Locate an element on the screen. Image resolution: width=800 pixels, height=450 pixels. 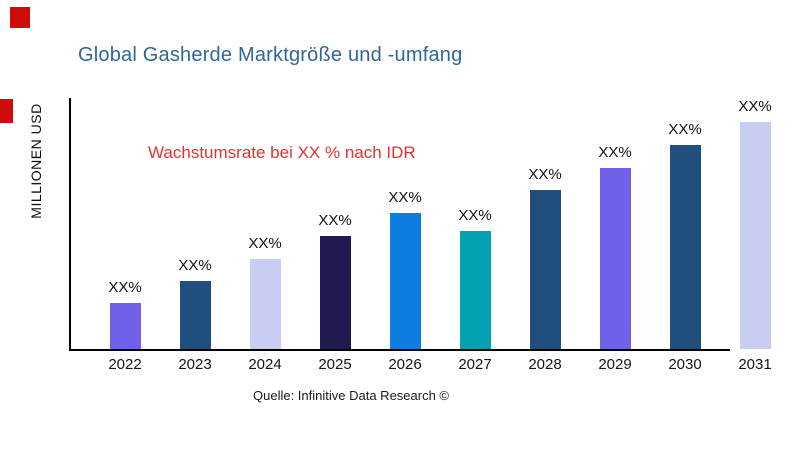
chart-title: Global Gasherde Marktgröße und -umfang is located at coordinates (270, 55).